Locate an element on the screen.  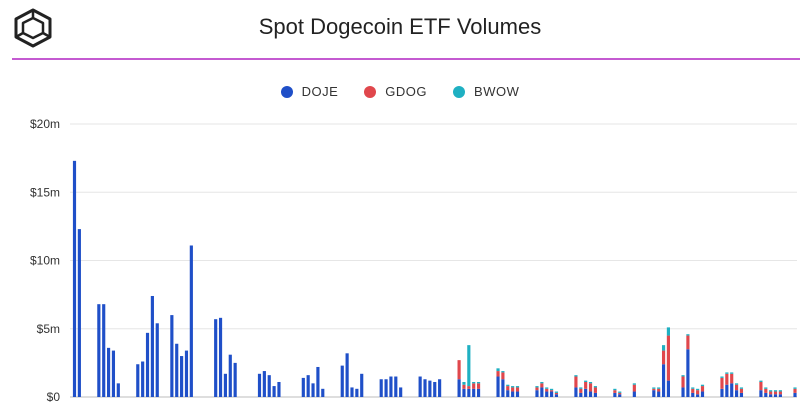
chart-legend: DOJE GDOG BWOW is located at coordinates (400, 91).